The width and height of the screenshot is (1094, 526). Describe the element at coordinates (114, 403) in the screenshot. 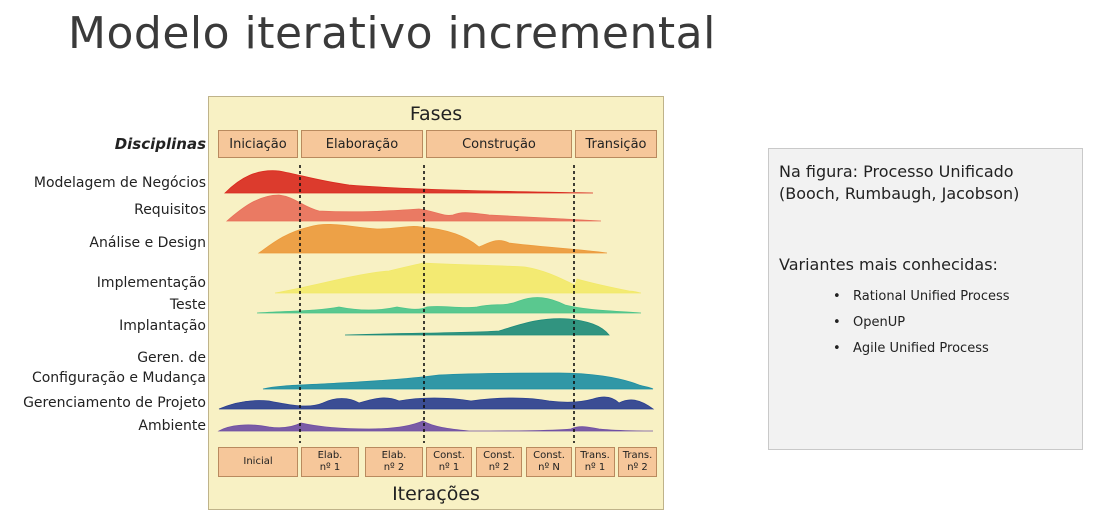

I see `discipline-label-project-mgmt: Gerenciamento de Projeto` at that location.